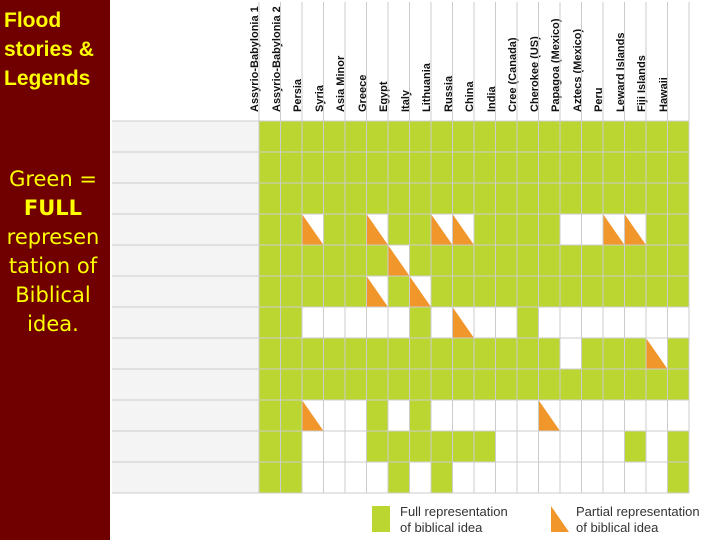 This screenshot has width=720, height=540. Describe the element at coordinates (49, 49) in the screenshot. I see `slide-title: Flood stories & Legends` at that location.